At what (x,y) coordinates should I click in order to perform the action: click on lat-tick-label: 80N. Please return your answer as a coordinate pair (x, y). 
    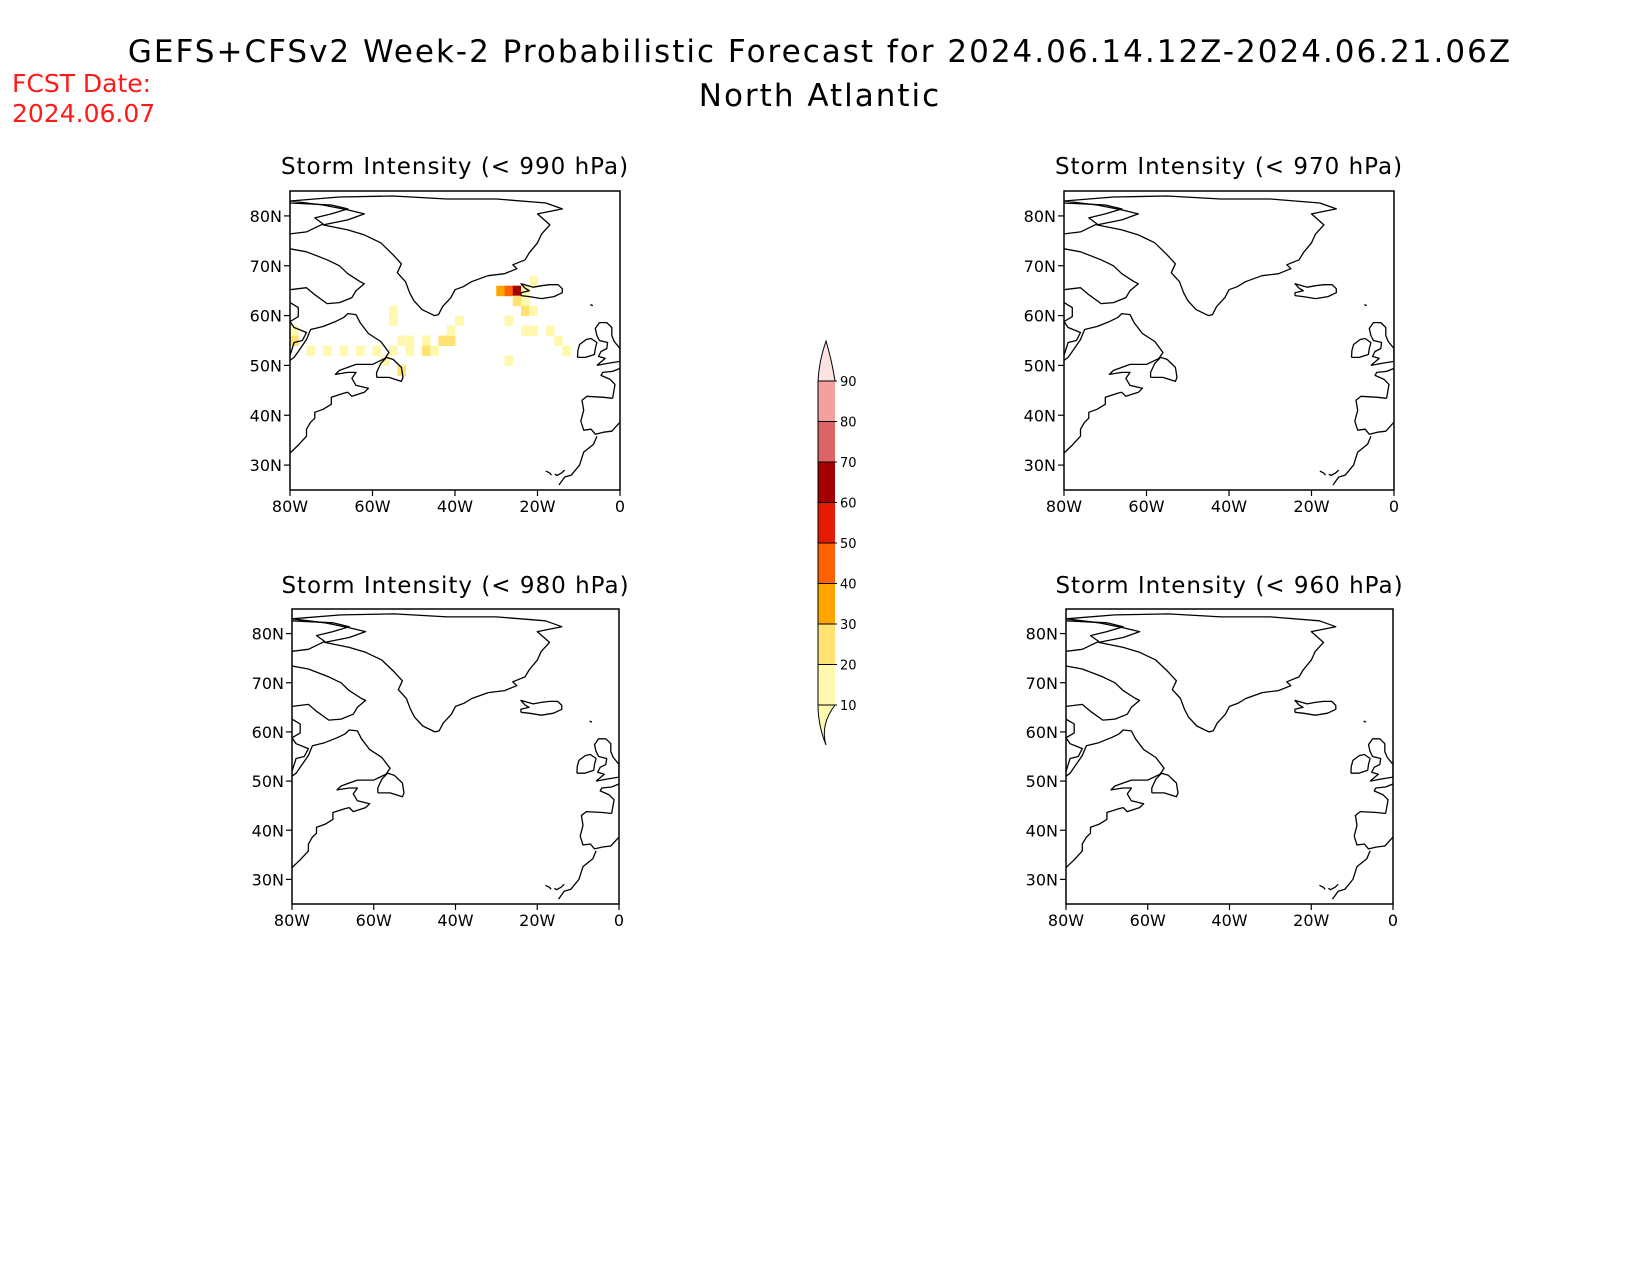
    Looking at the image, I should click on (266, 216).